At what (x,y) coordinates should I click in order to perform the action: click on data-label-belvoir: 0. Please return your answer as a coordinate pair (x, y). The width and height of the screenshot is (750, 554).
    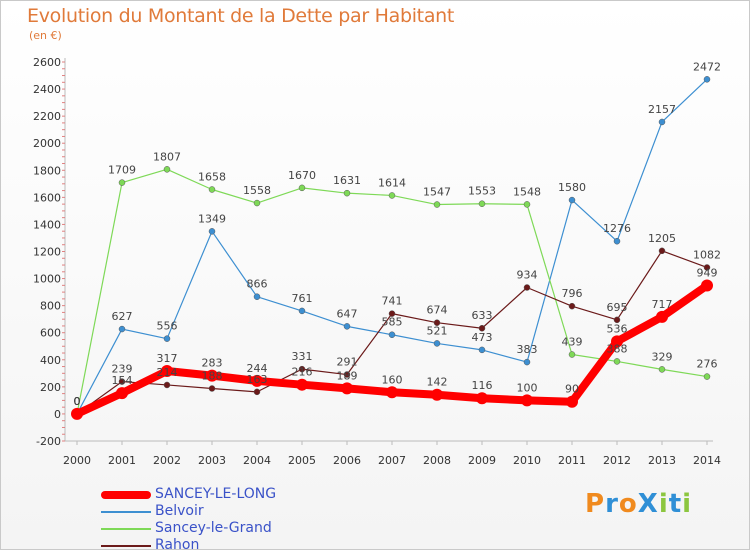
    Looking at the image, I should click on (77, 401).